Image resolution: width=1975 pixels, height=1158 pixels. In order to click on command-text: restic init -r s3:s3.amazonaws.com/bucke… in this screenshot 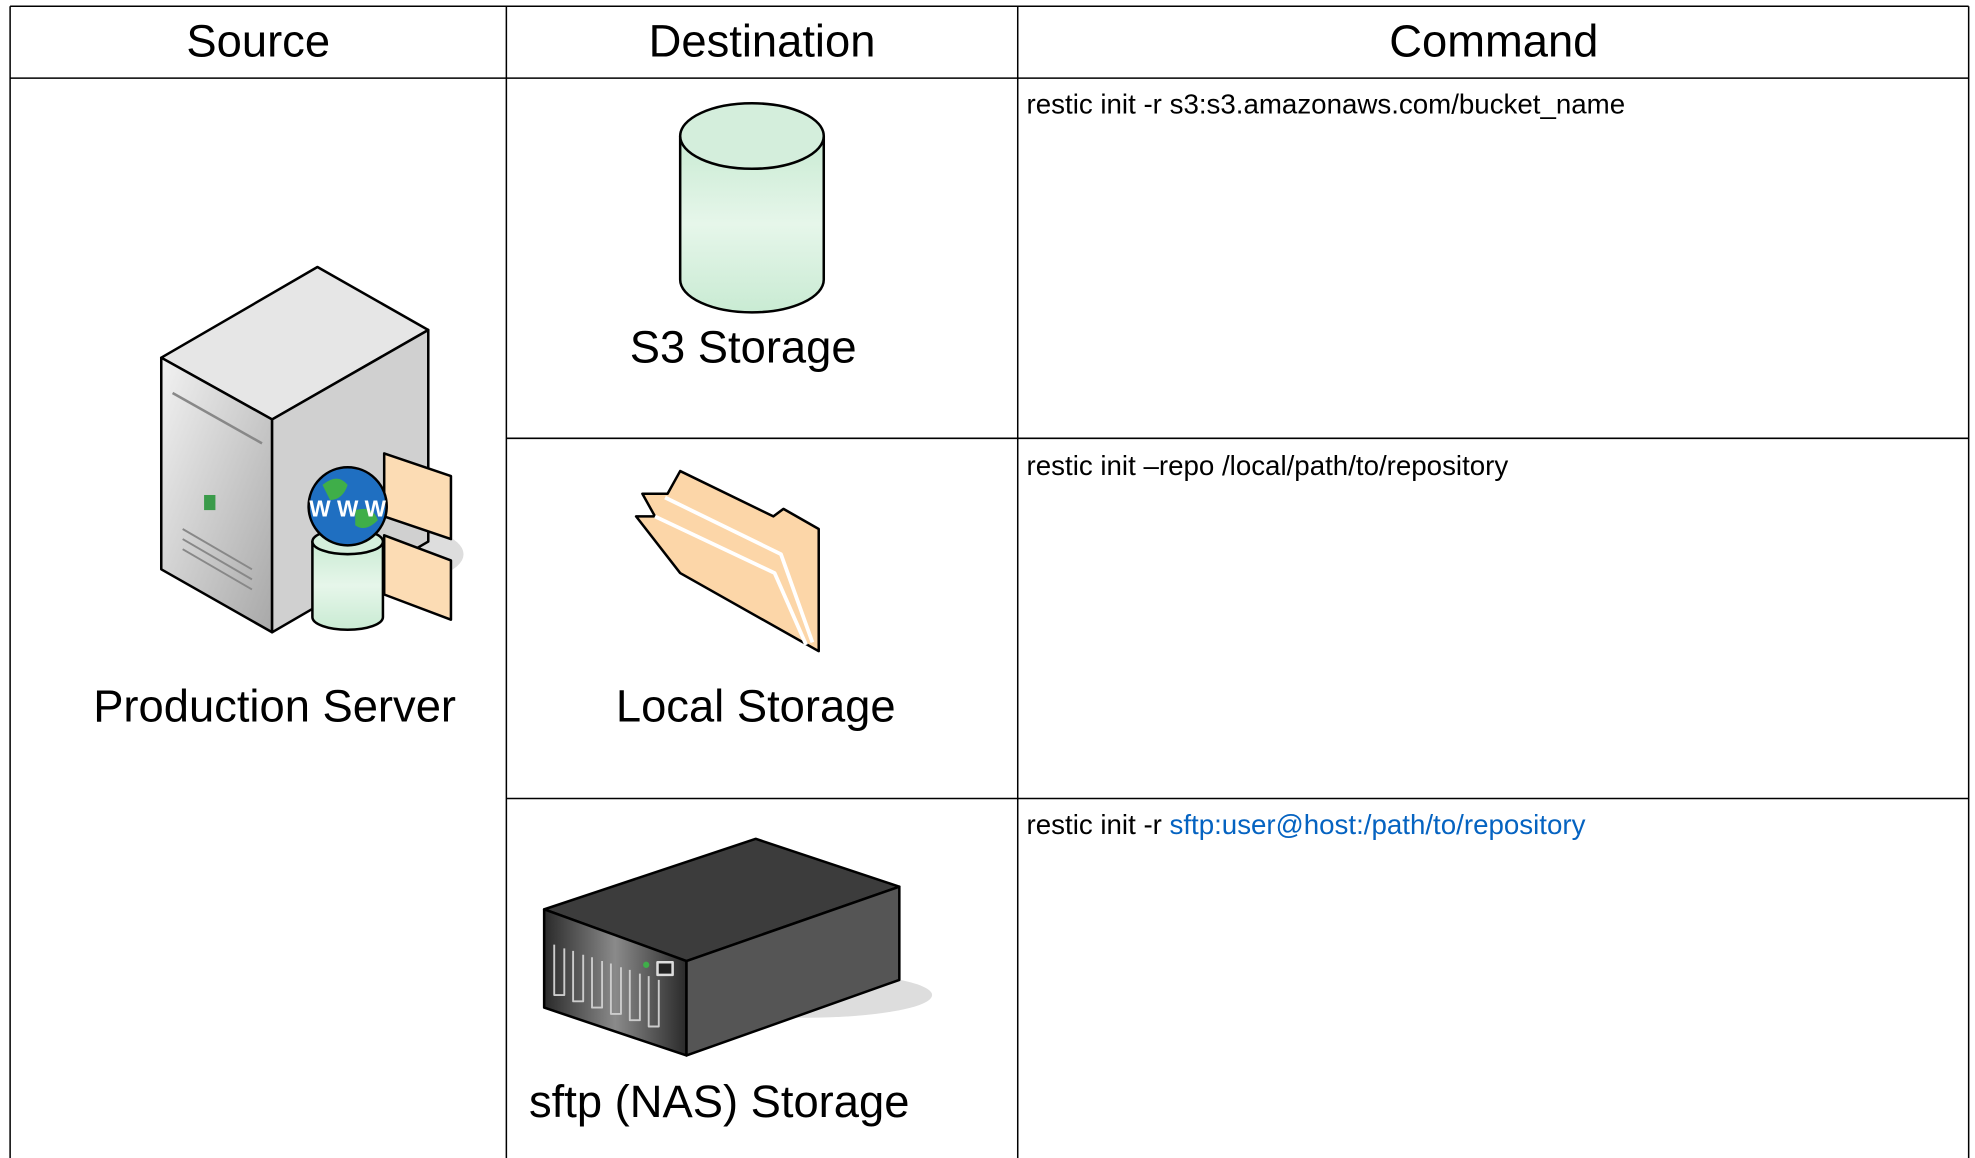, I will do `click(1326, 103)`.